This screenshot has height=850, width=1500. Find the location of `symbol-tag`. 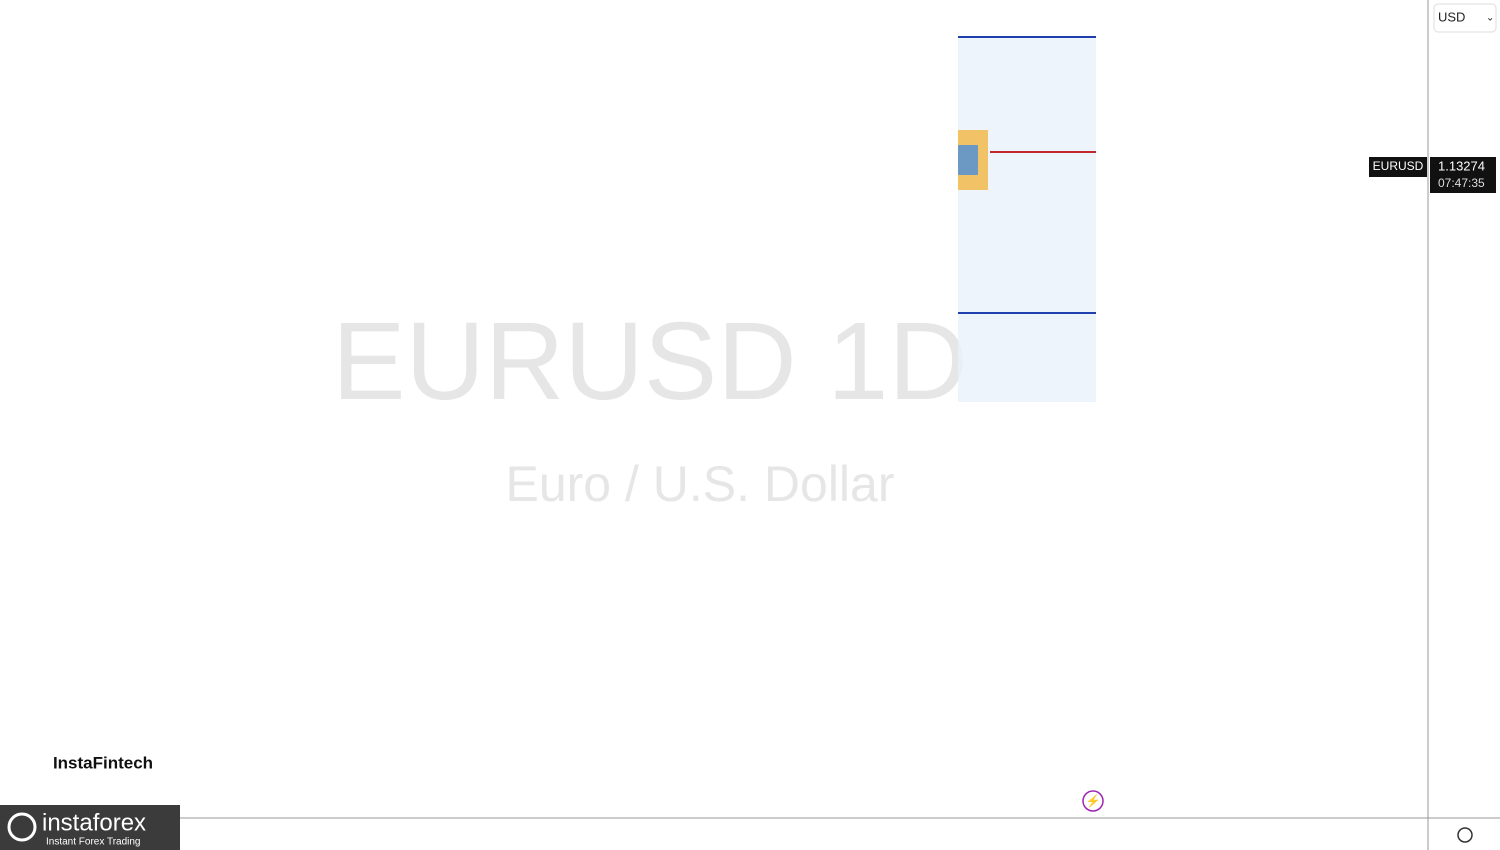

symbol-tag is located at coordinates (1398, 167).